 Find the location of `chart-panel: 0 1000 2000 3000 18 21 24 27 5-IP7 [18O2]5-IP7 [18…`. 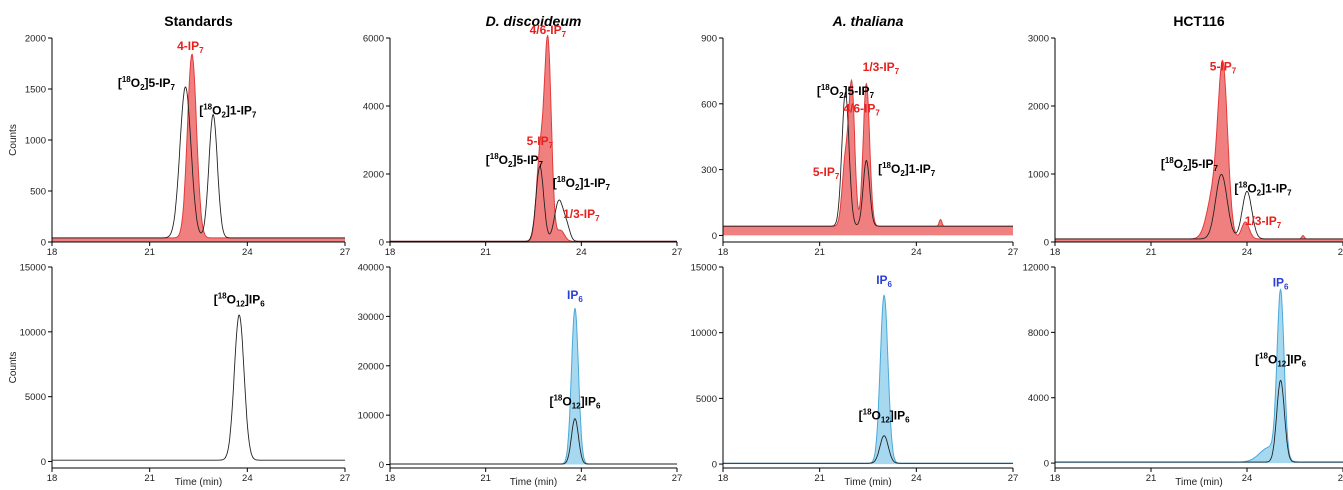

chart-panel: 0 1000 2000 3000 18 21 24 27 5-IP7 [18O2]5-IP7 [18… is located at coordinates (1185, 146).